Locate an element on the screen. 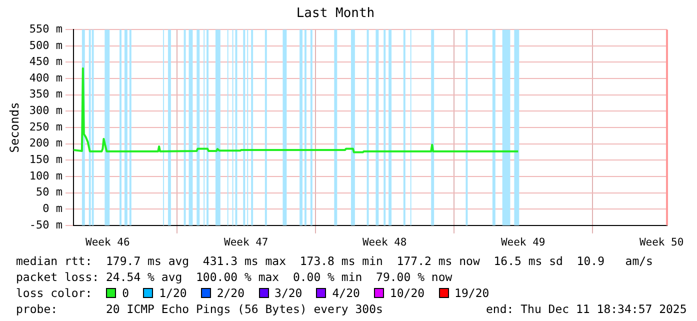 Image resolution: width=697 pixels, height=321 pixels. legend-label: 4/20 is located at coordinates (346, 293).